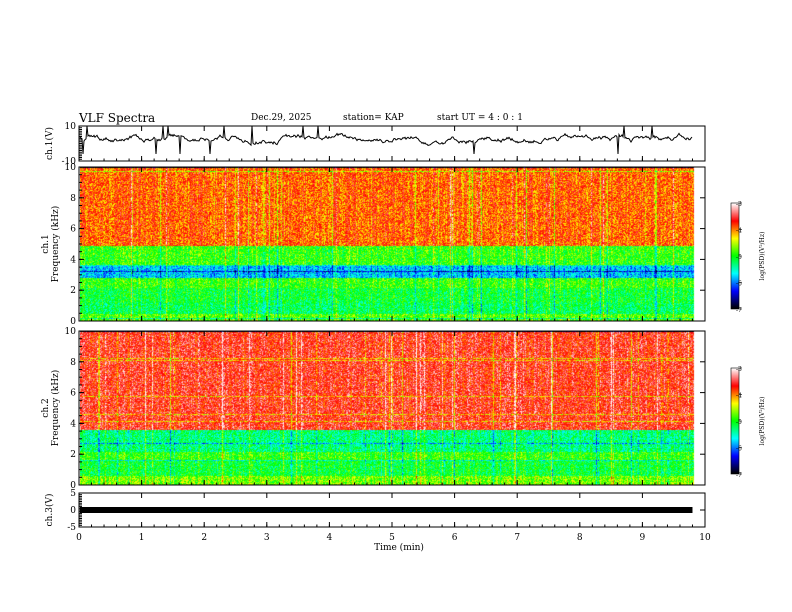  What do you see at coordinates (55, 244) in the screenshot?
I see `panel-2-ylabel: Frequency (kHz)` at bounding box center [55, 244].